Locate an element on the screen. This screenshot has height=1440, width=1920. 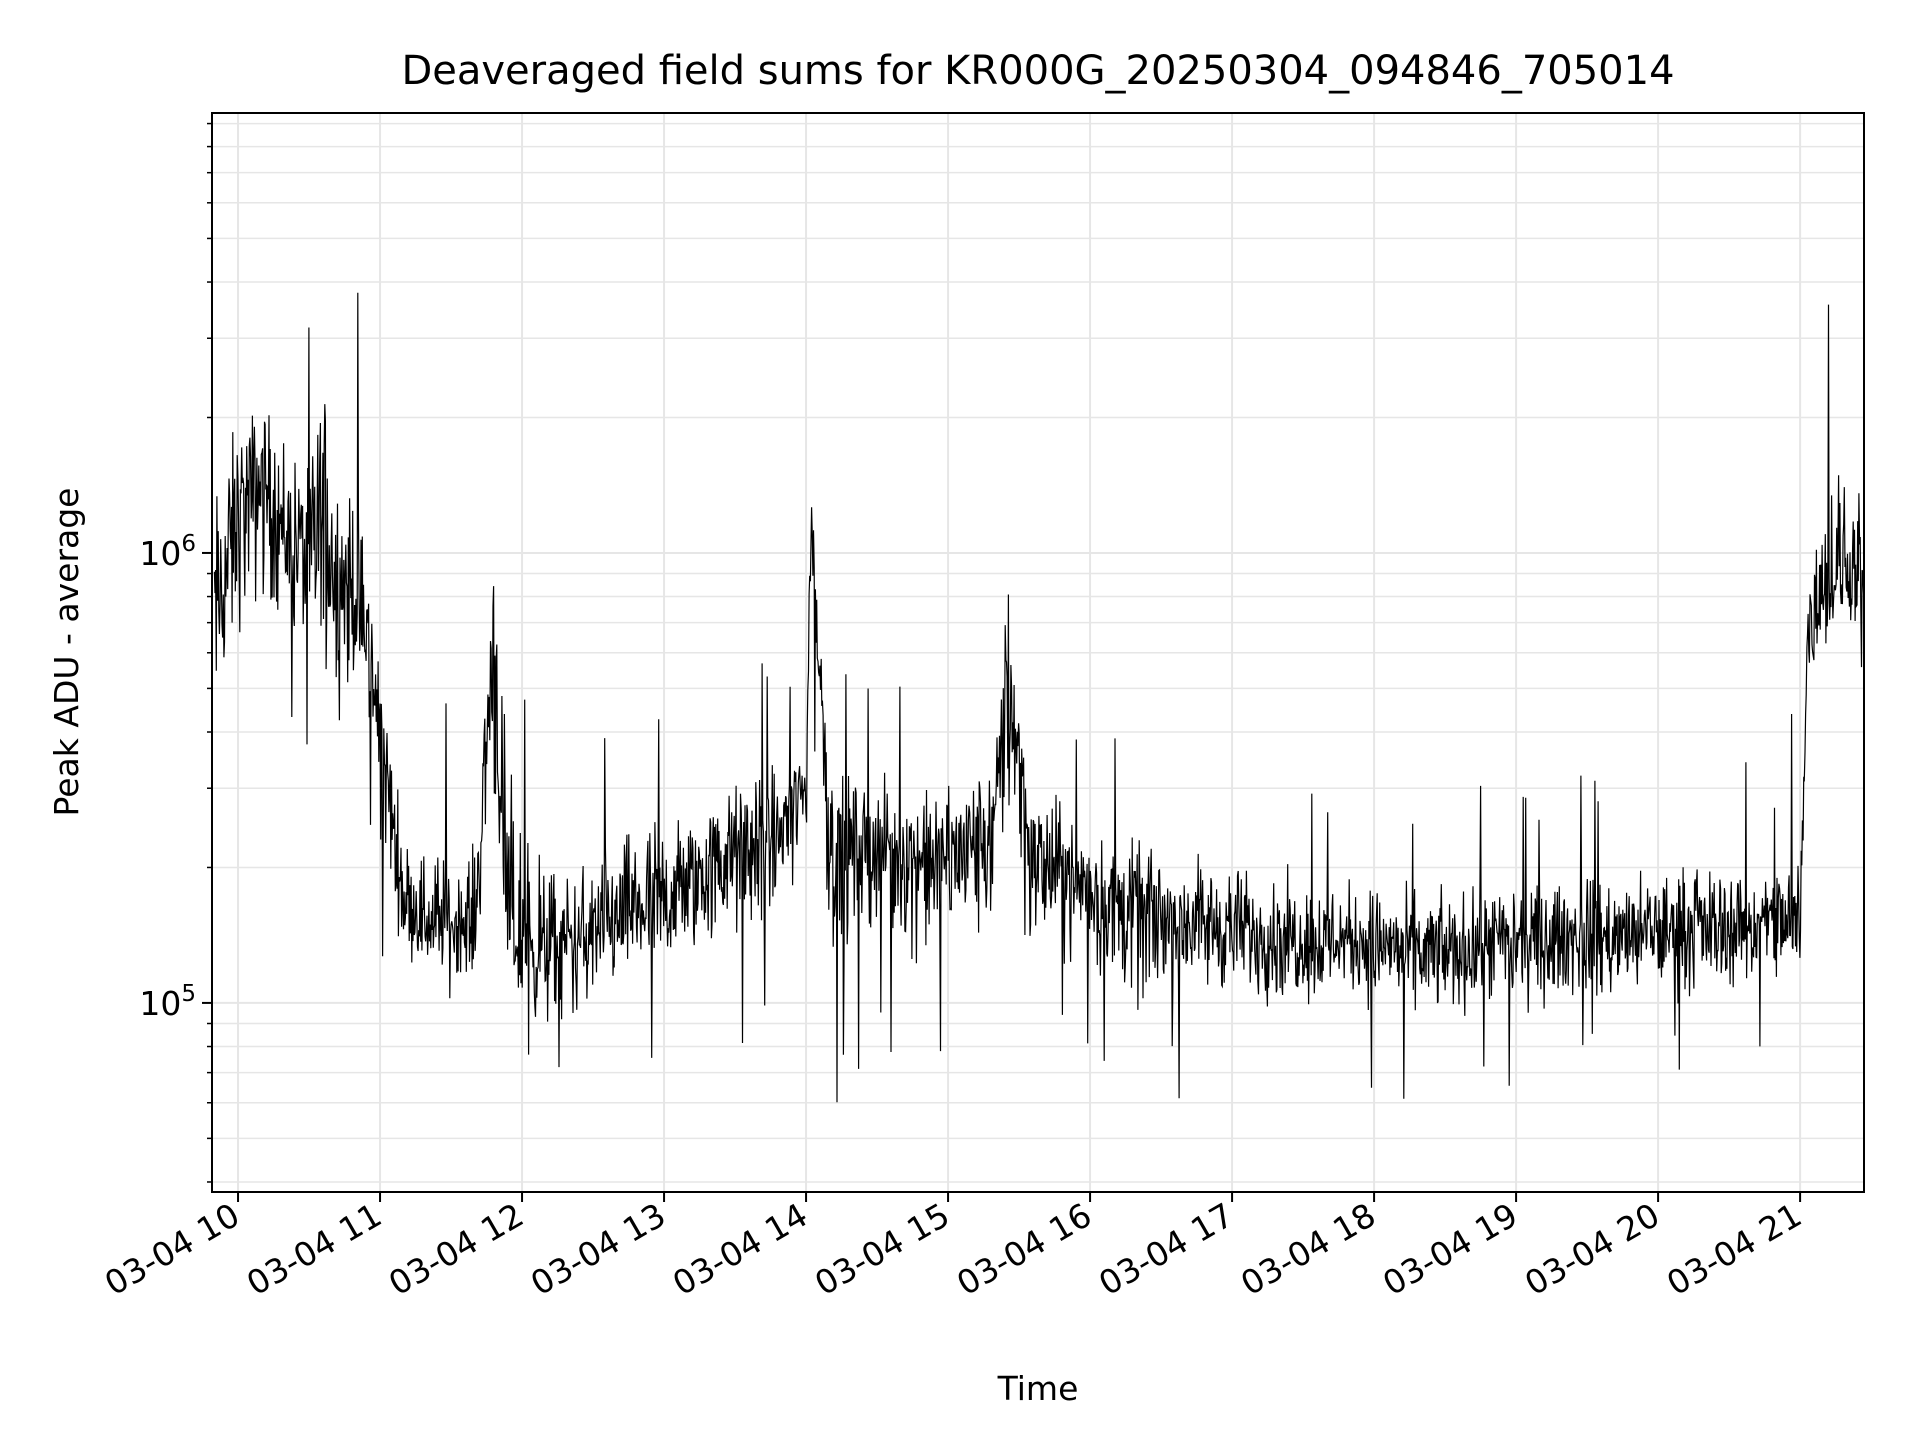
y-tick-label: 105 is located at coordinates (167, 1002).